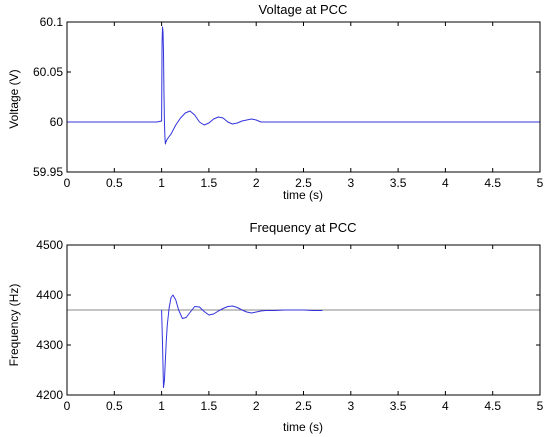 The height and width of the screenshot is (437, 550). What do you see at coordinates (114, 406) in the screenshot?
I see `frequency-x-tick-label: 0.5` at bounding box center [114, 406].